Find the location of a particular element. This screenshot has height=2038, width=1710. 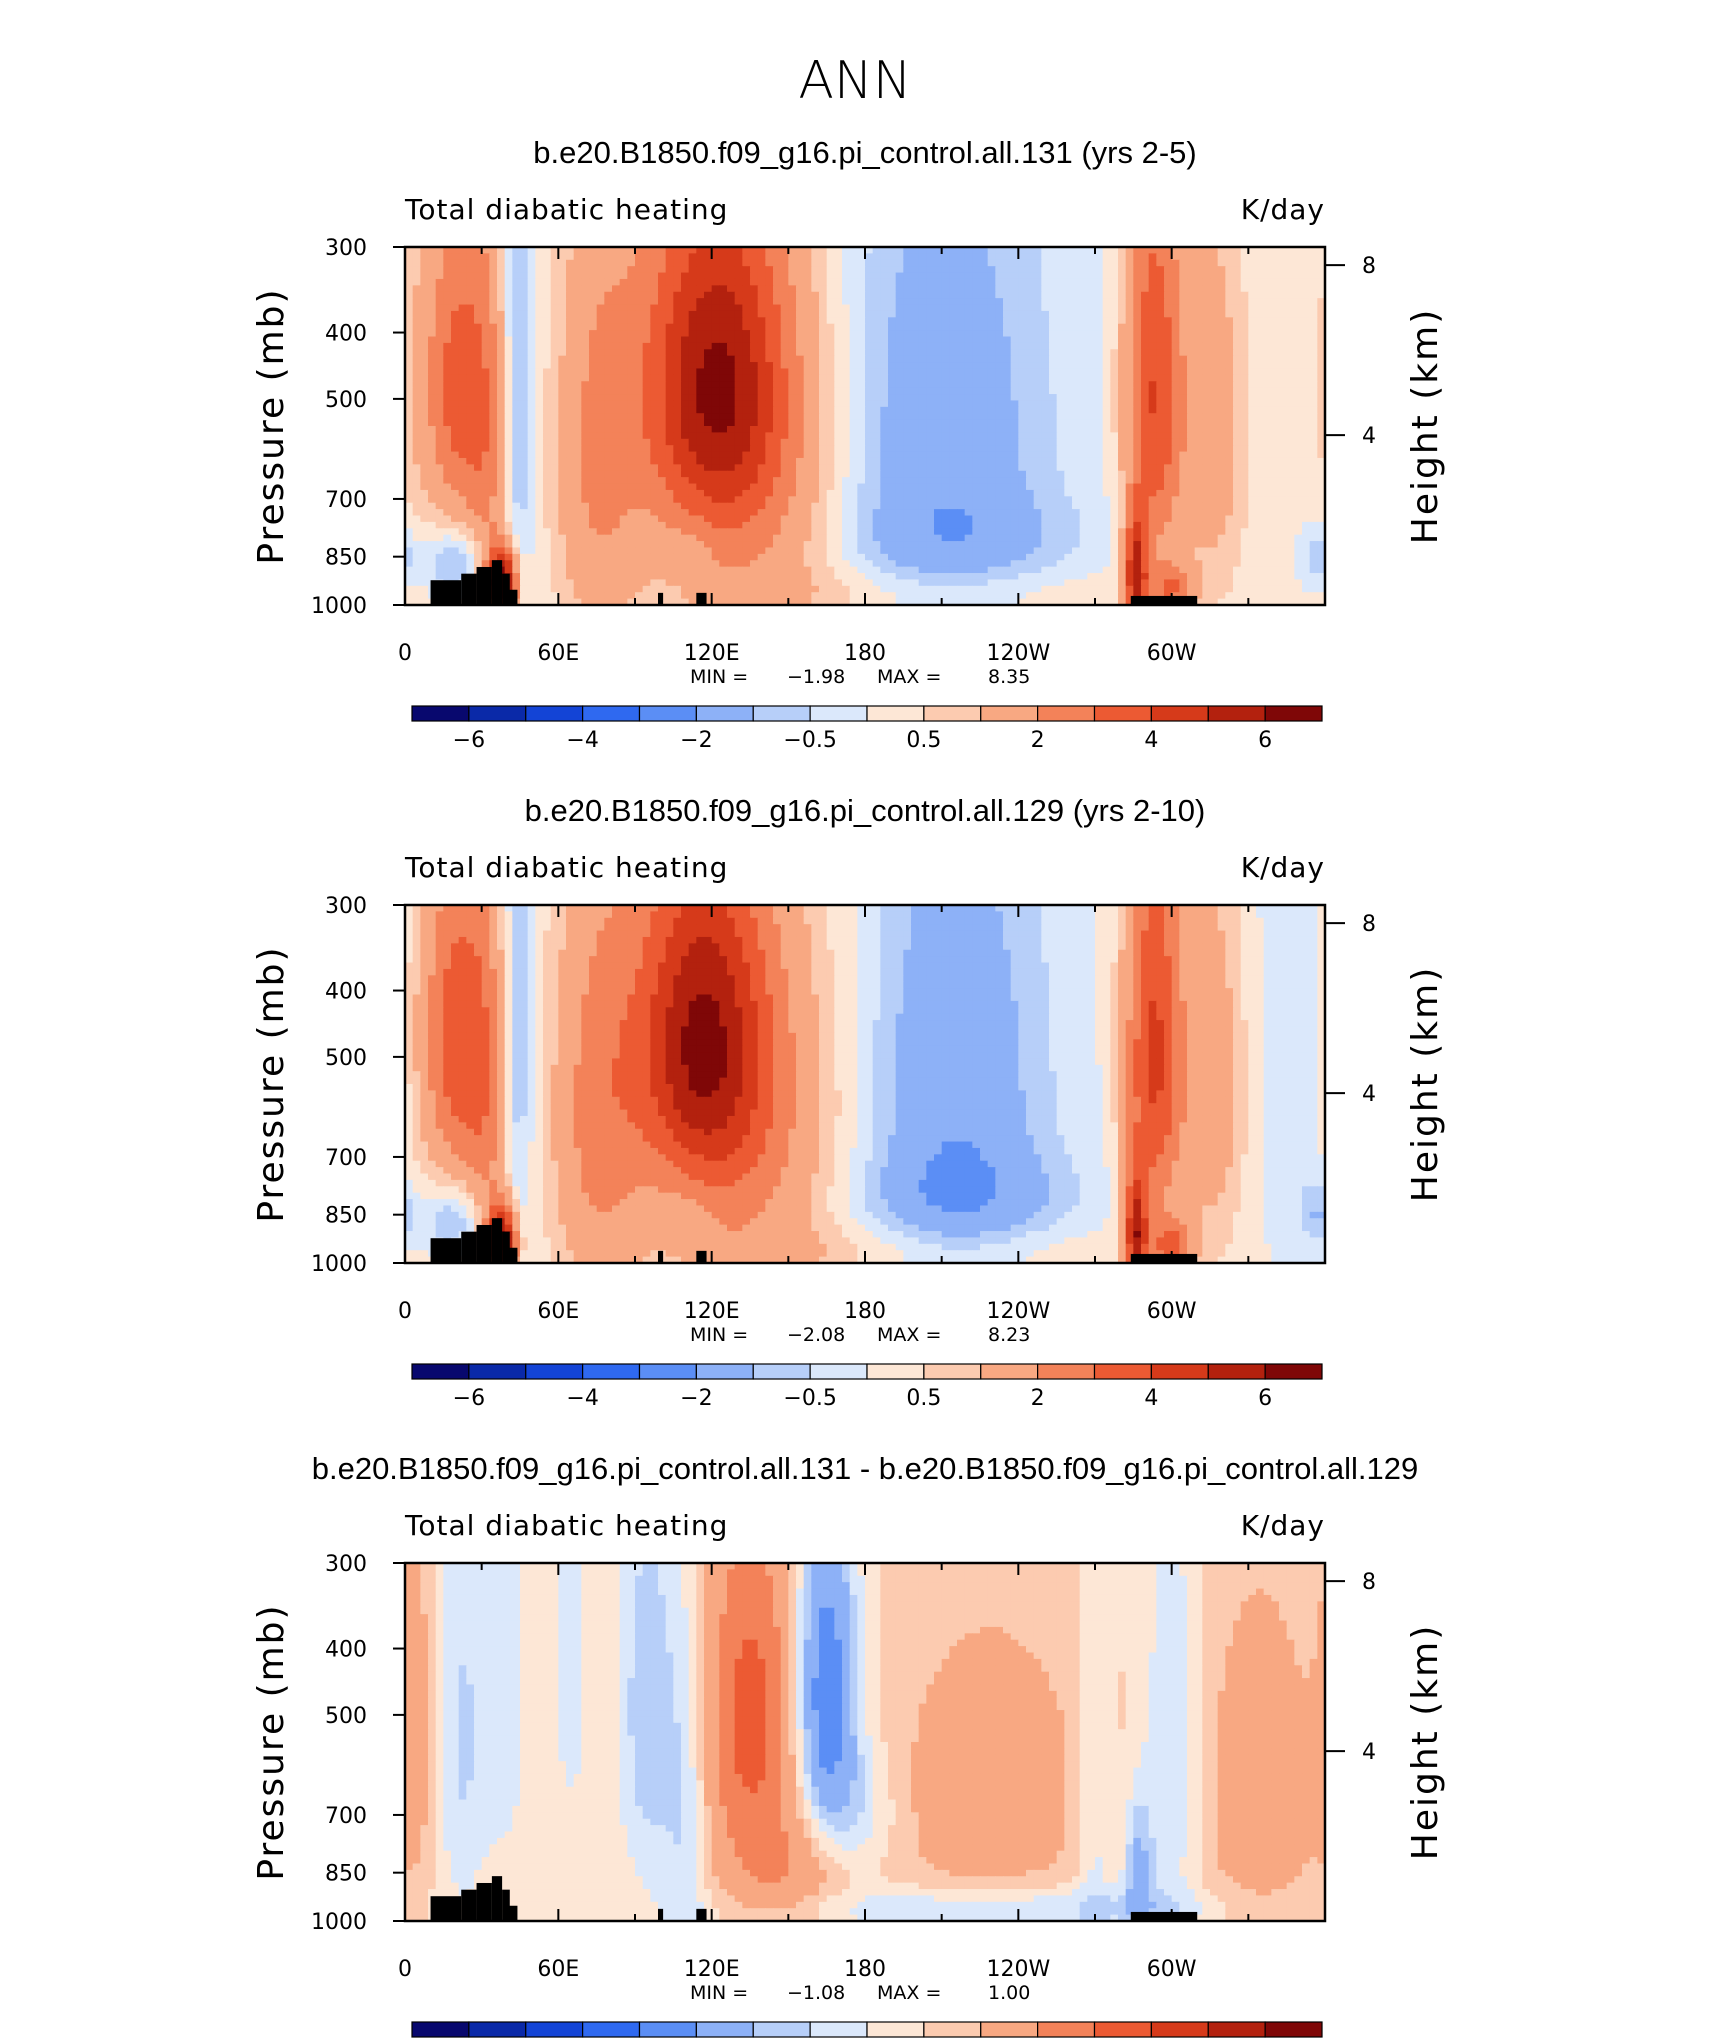

panel-0-field is located at coordinates (865, 426).